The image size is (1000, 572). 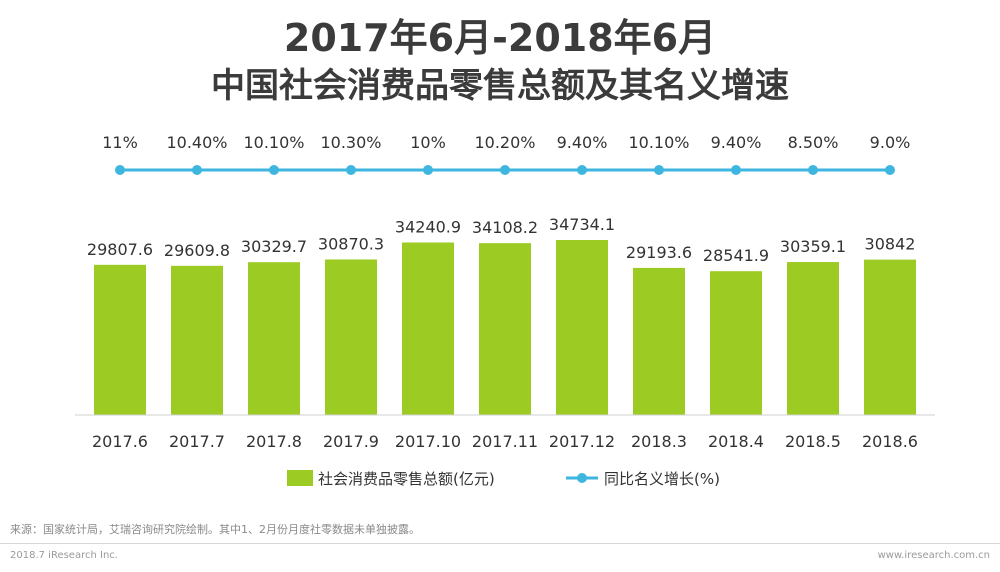 I want to click on x-tick-label: 2018.6, so click(x=890, y=441).